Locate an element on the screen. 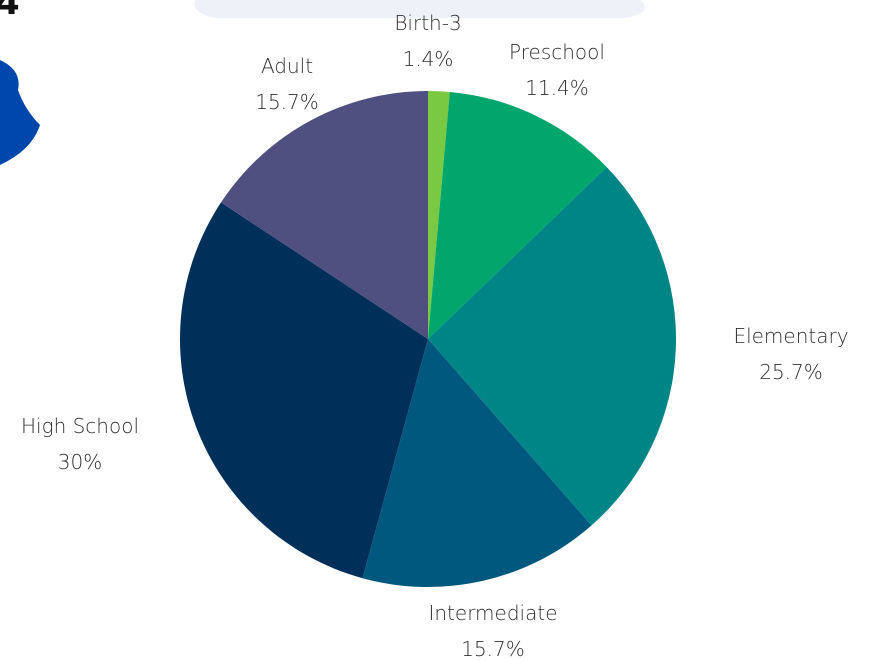  pie-slice-preschool is located at coordinates (517, 215).